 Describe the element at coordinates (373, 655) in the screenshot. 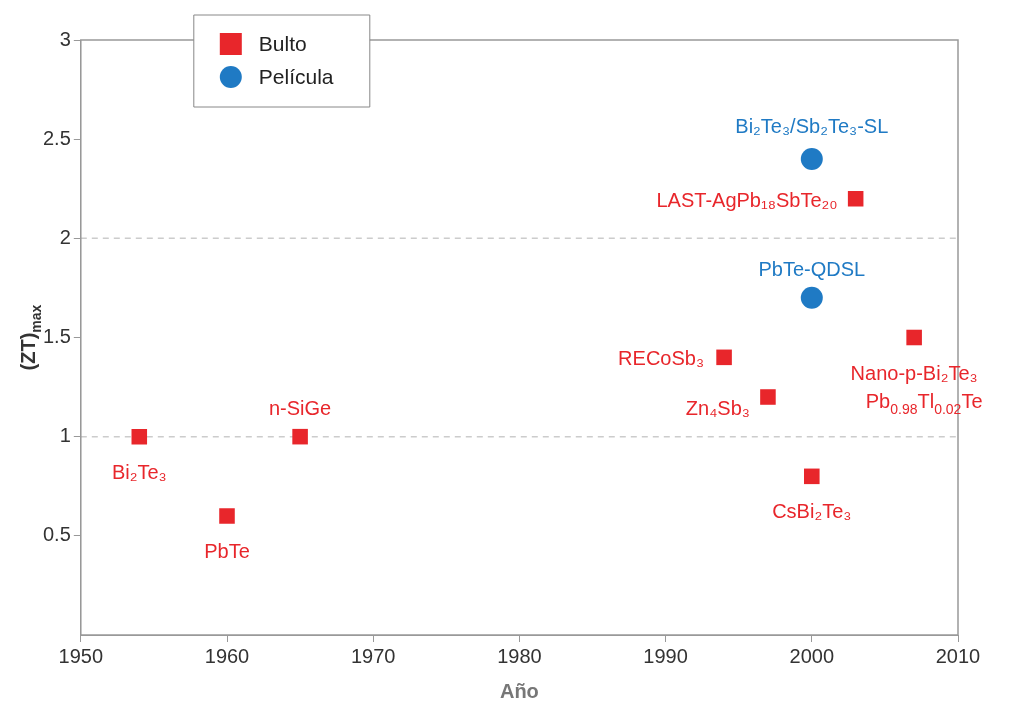

I see `x-tick-label: 1970` at that location.